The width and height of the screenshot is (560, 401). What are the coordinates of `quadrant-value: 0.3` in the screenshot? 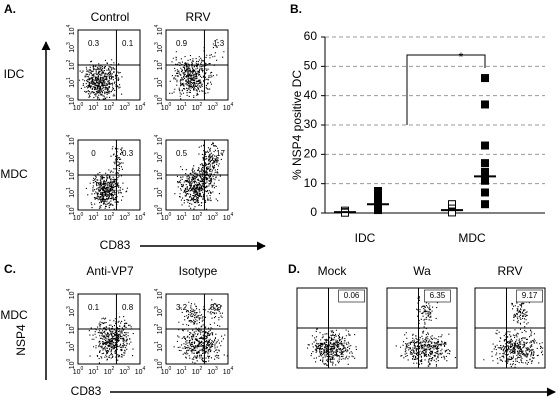 It's located at (128, 153).